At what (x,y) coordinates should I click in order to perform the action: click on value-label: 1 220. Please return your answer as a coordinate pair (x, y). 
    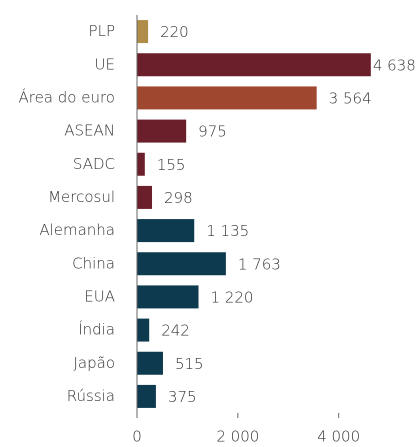
    Looking at the image, I should click on (232, 297).